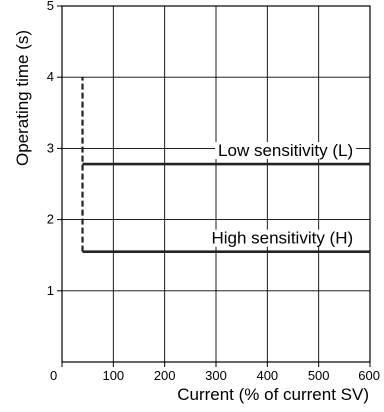  What do you see at coordinates (50, 219) in the screenshot?
I see `y-tick-label: 2` at bounding box center [50, 219].